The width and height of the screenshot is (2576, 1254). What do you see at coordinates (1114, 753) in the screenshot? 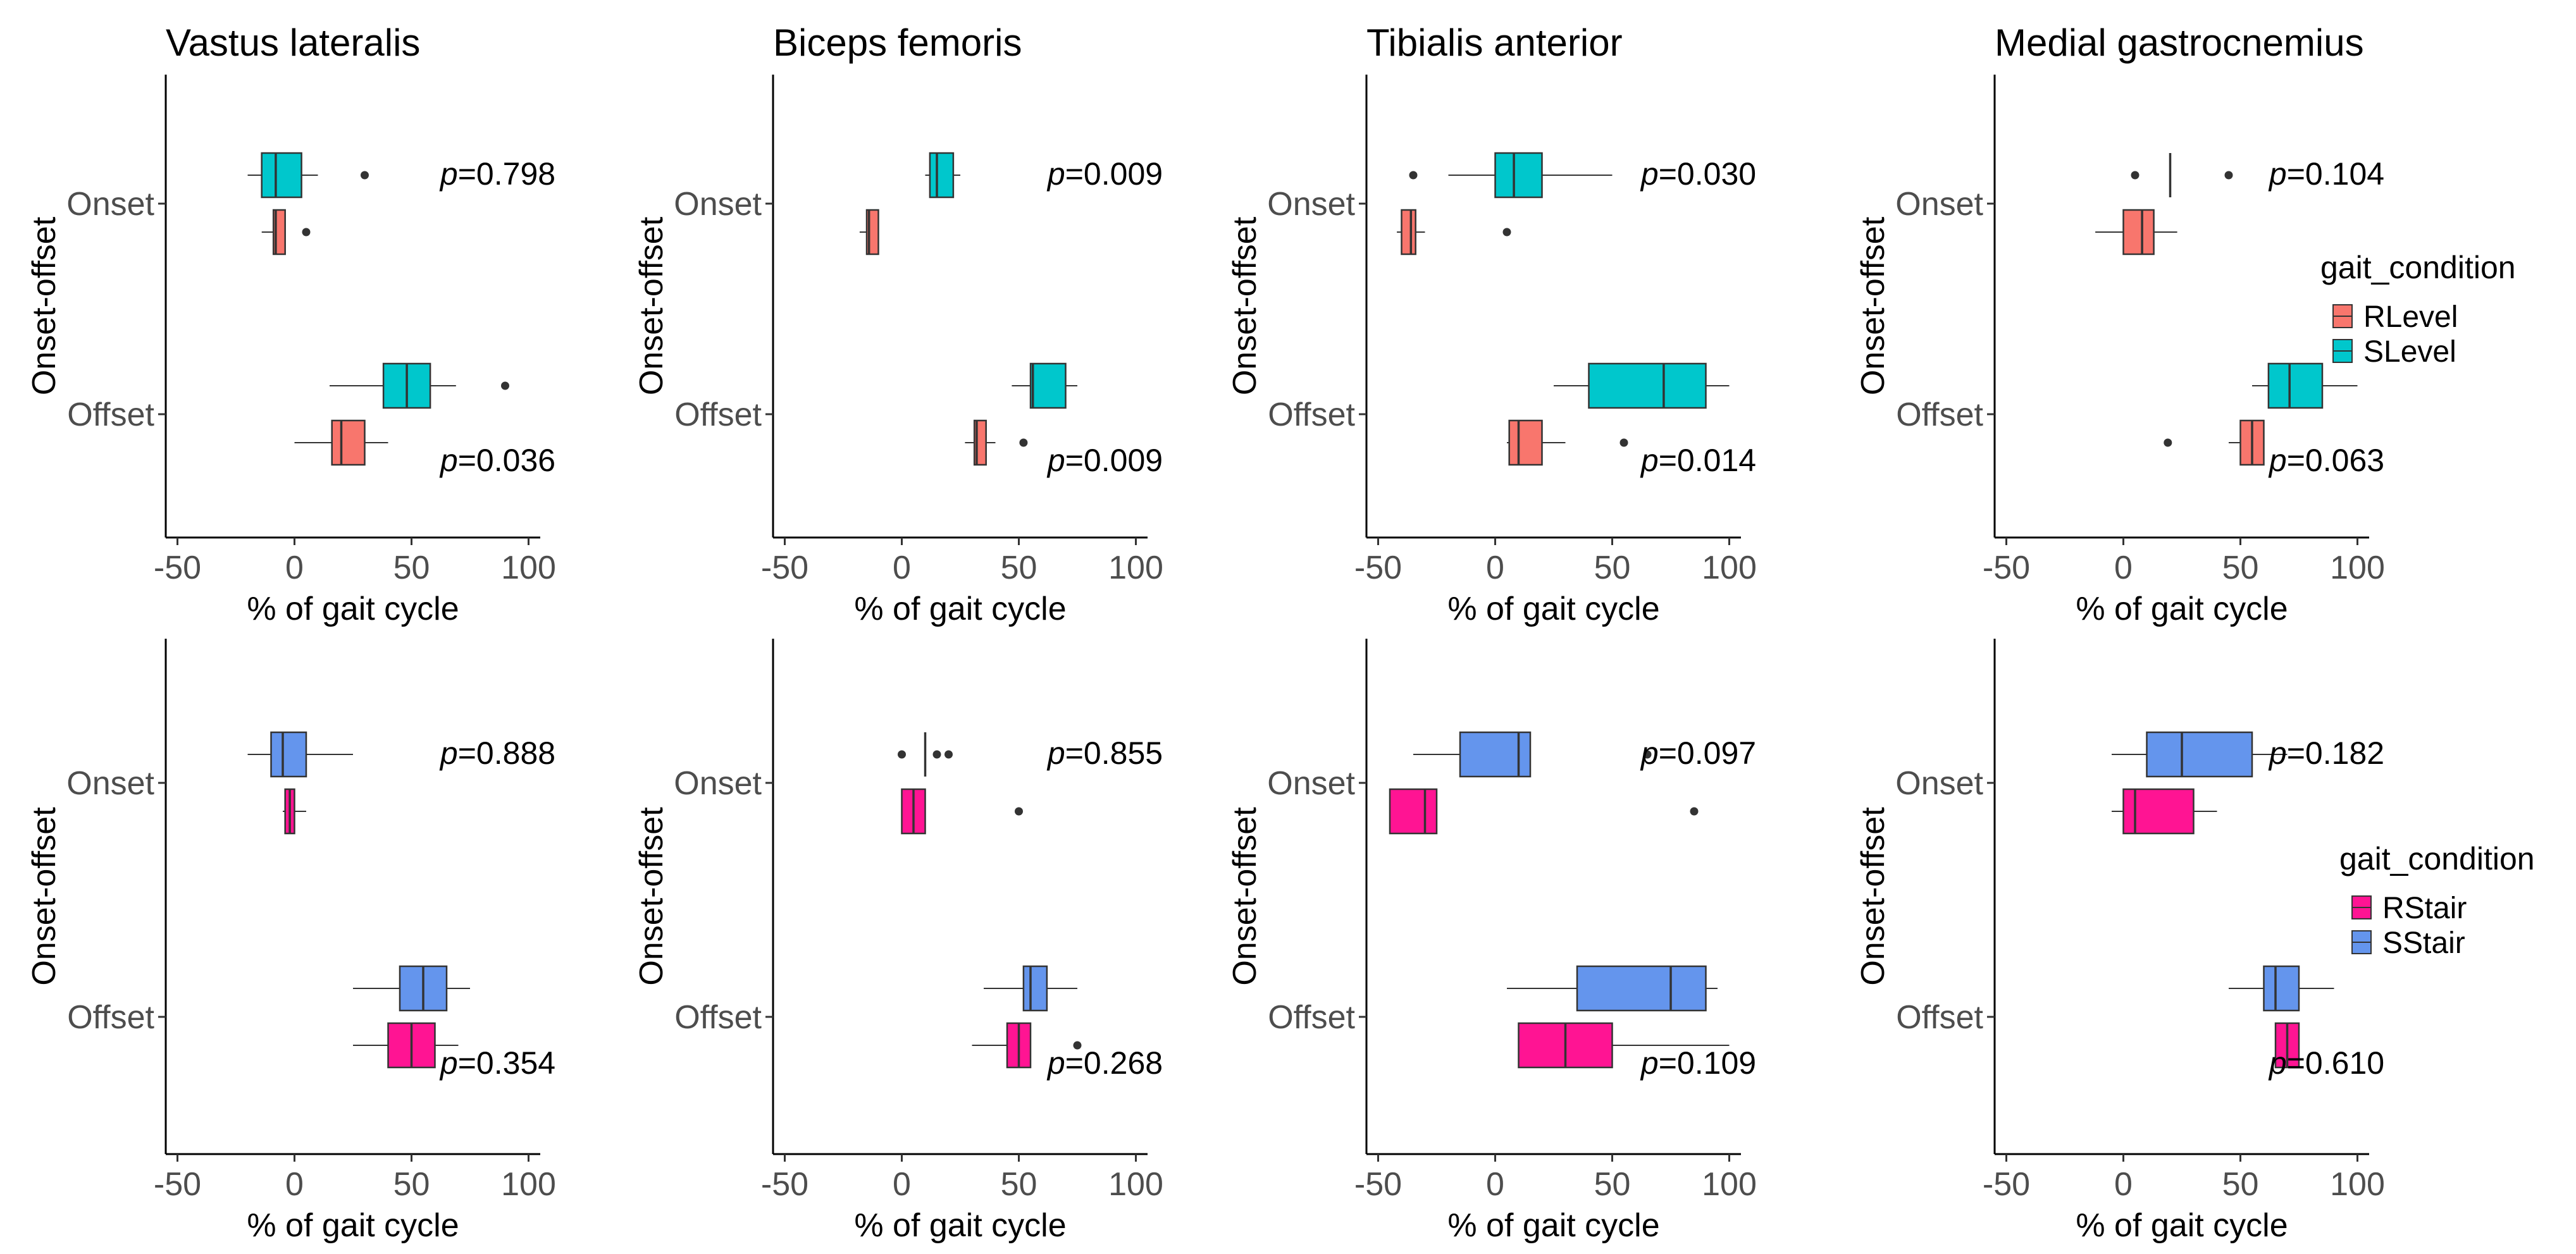
I see `p-value: =0.855` at bounding box center [1114, 753].